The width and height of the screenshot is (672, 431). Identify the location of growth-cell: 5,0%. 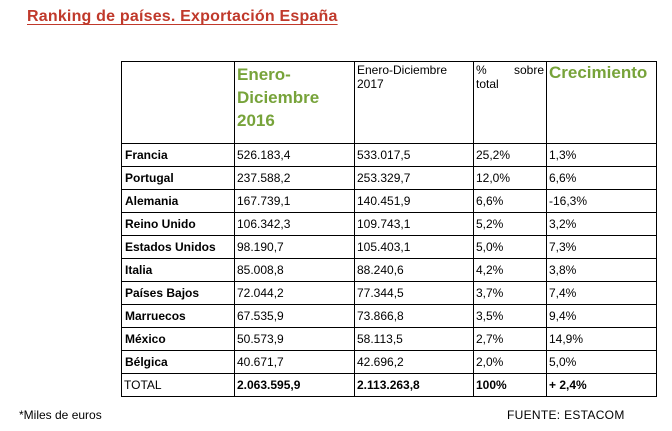
(601, 362).